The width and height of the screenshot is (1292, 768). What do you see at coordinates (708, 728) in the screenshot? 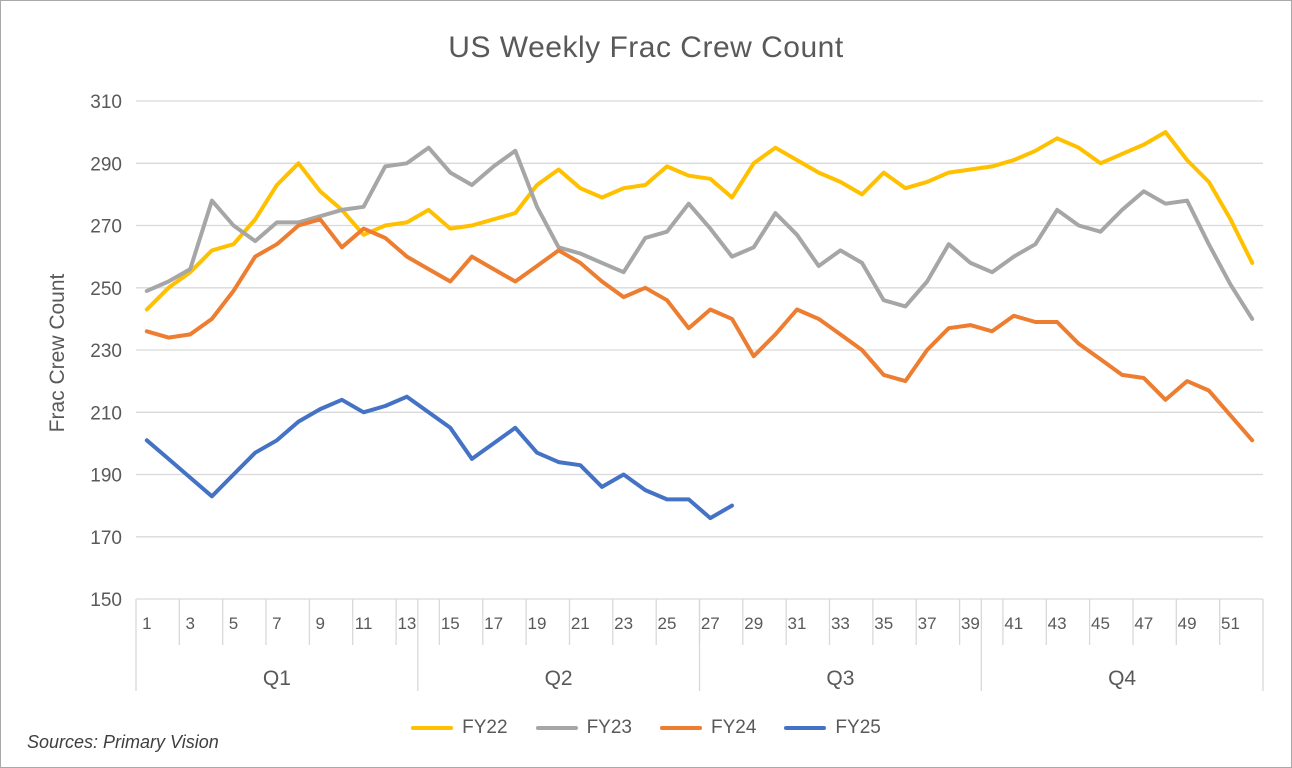
I see `legend-item-FY24: FY24` at bounding box center [708, 728].